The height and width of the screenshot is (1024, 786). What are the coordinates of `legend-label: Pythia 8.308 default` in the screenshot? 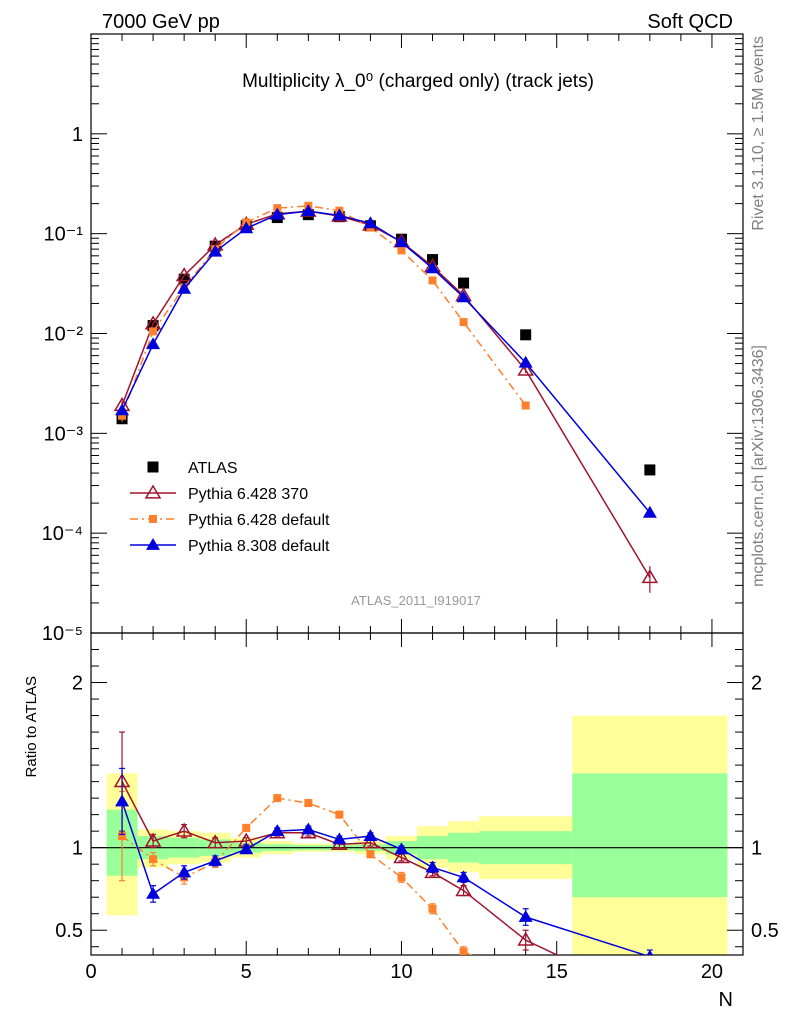 It's located at (259, 546).